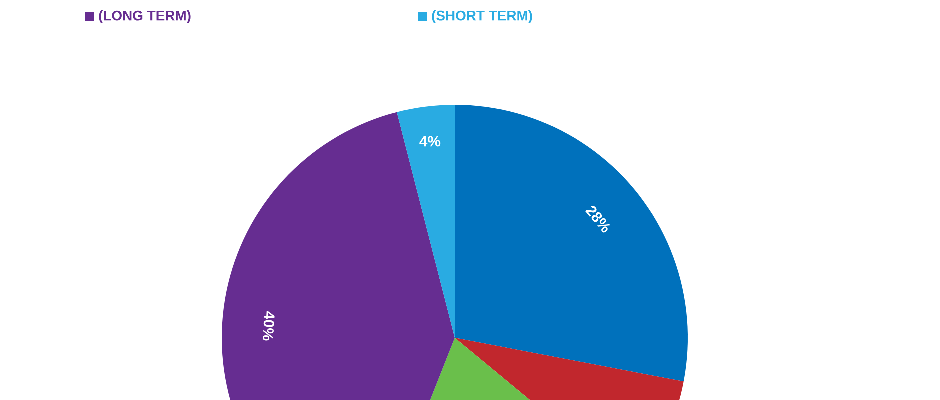 The image size is (940, 400). I want to click on legend-label: (LONG TERM), so click(145, 17).